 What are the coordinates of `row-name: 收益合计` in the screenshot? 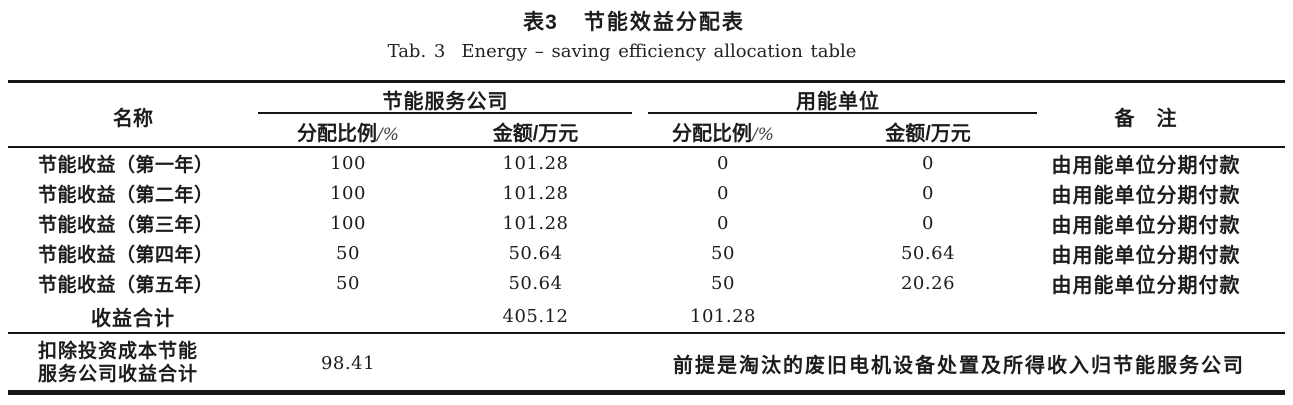 It's located at (133, 318).